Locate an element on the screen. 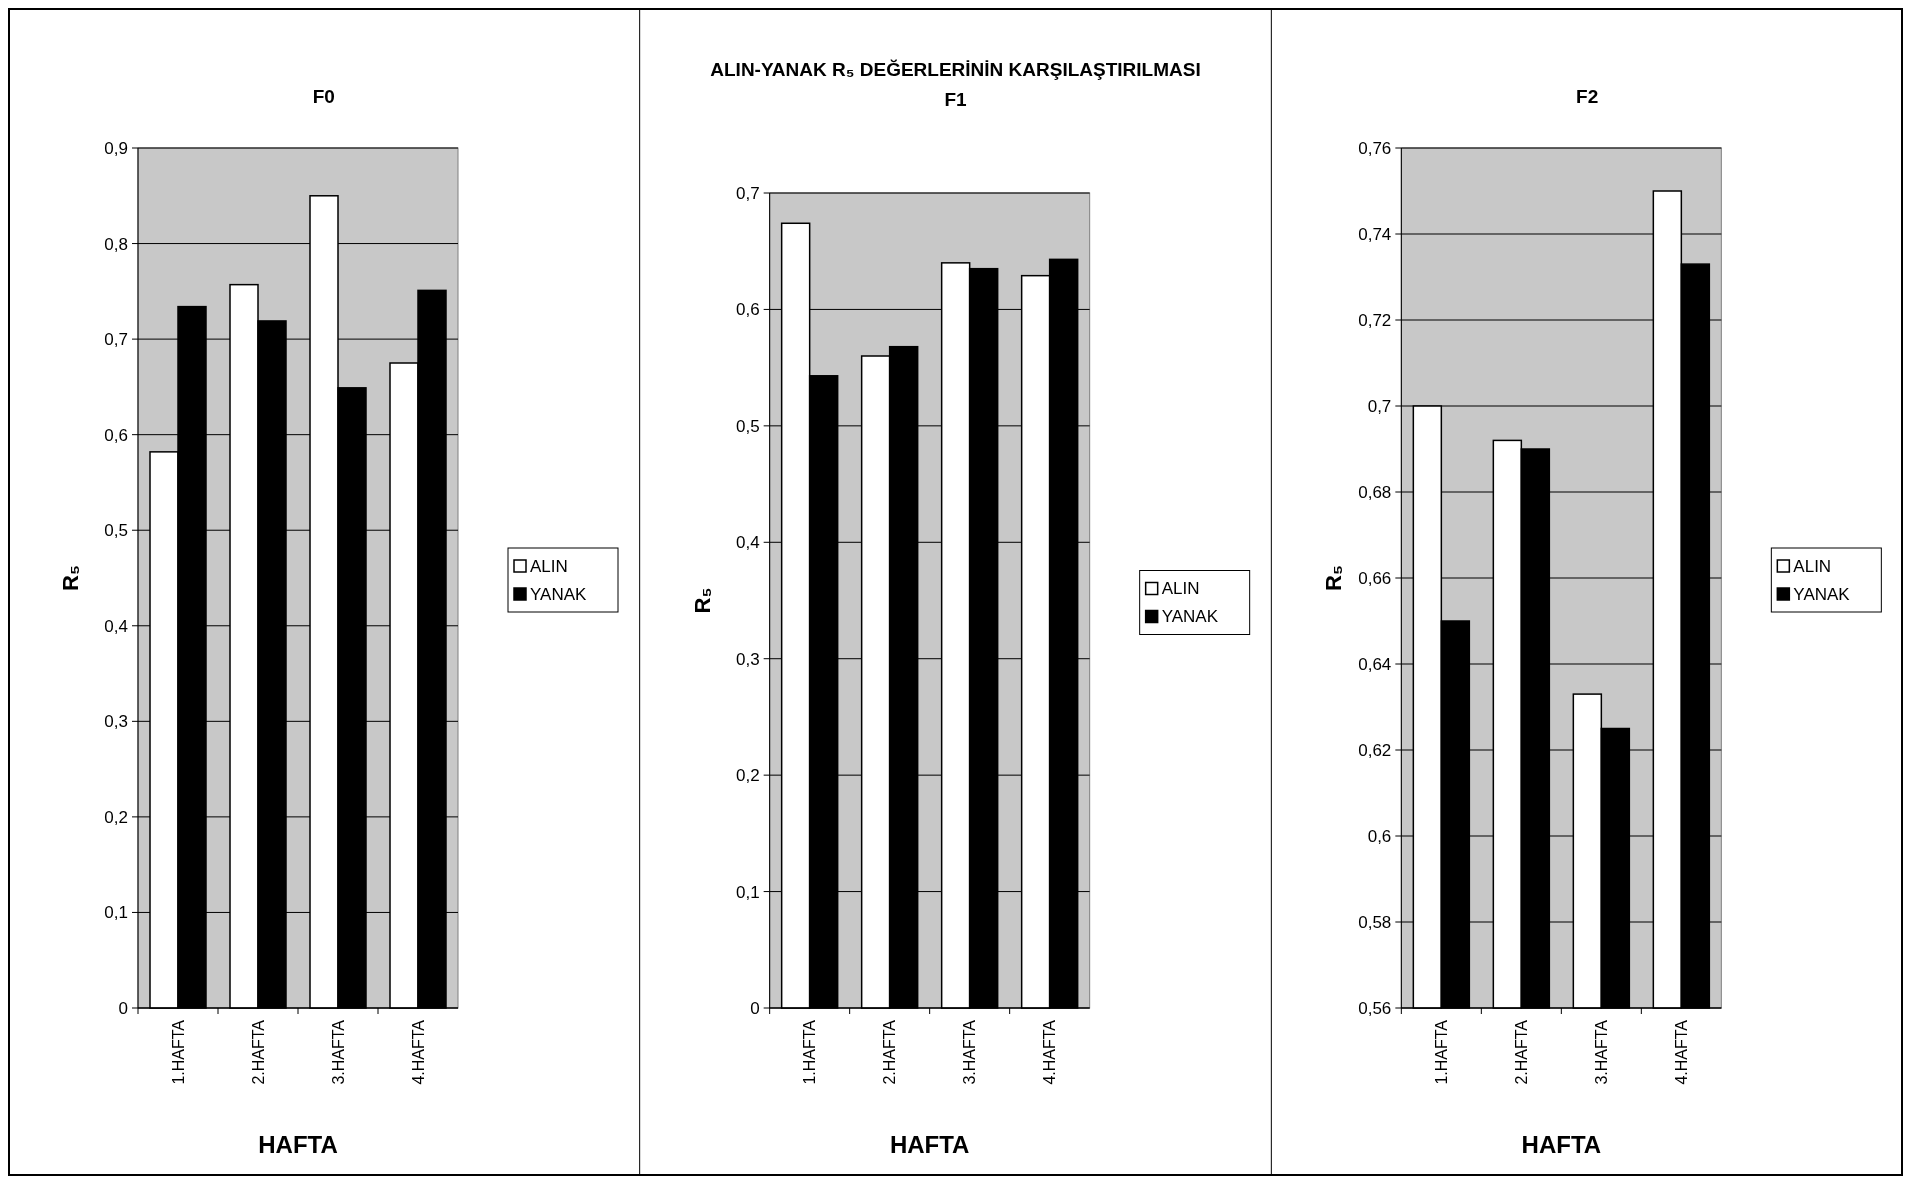 The height and width of the screenshot is (1186, 1913). chart-subtitle: F1 is located at coordinates (956, 99).